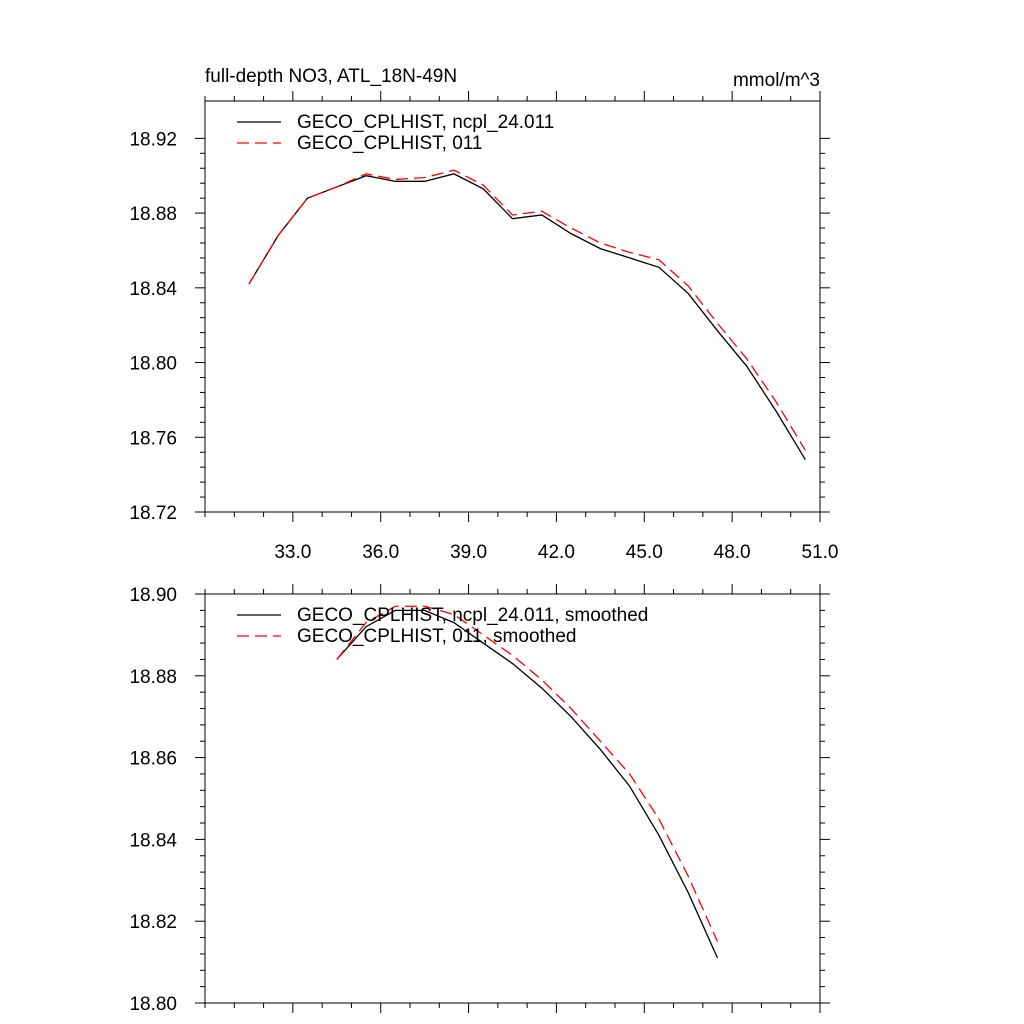  What do you see at coordinates (468, 552) in the screenshot?
I see `top-x-tick-label: 39.0` at bounding box center [468, 552].